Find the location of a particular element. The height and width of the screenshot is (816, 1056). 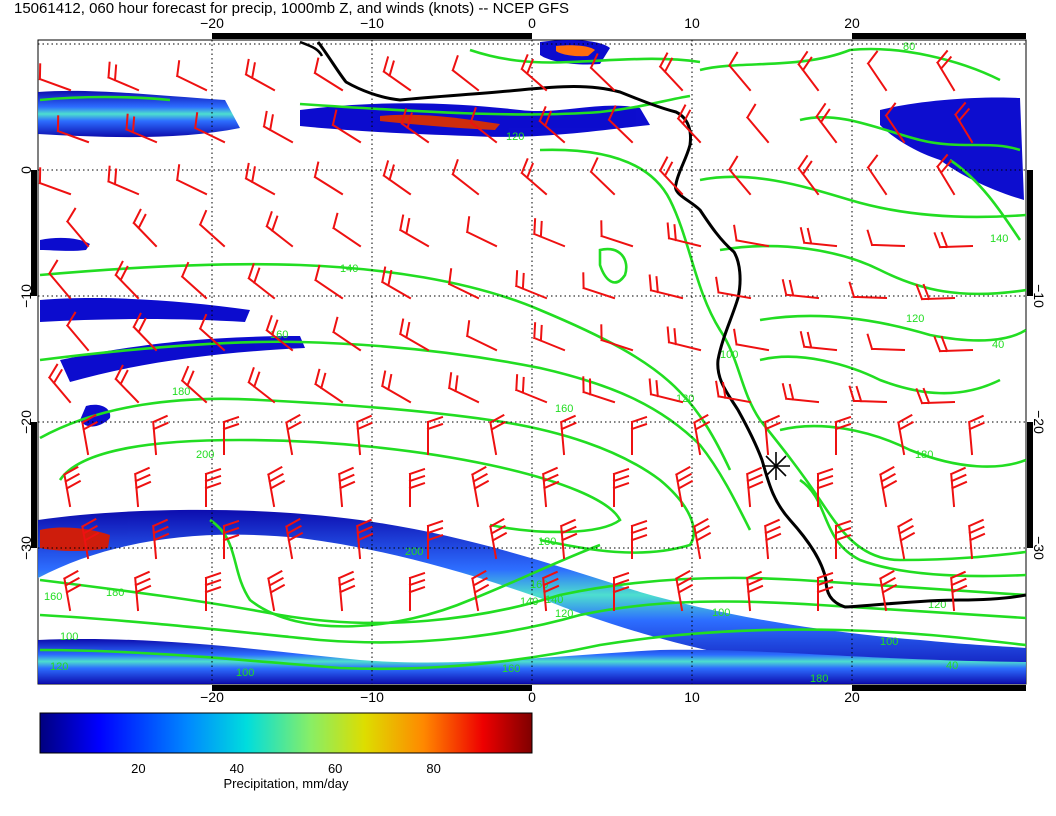

lat-tick-label: −30 is located at coordinates (26, 548).